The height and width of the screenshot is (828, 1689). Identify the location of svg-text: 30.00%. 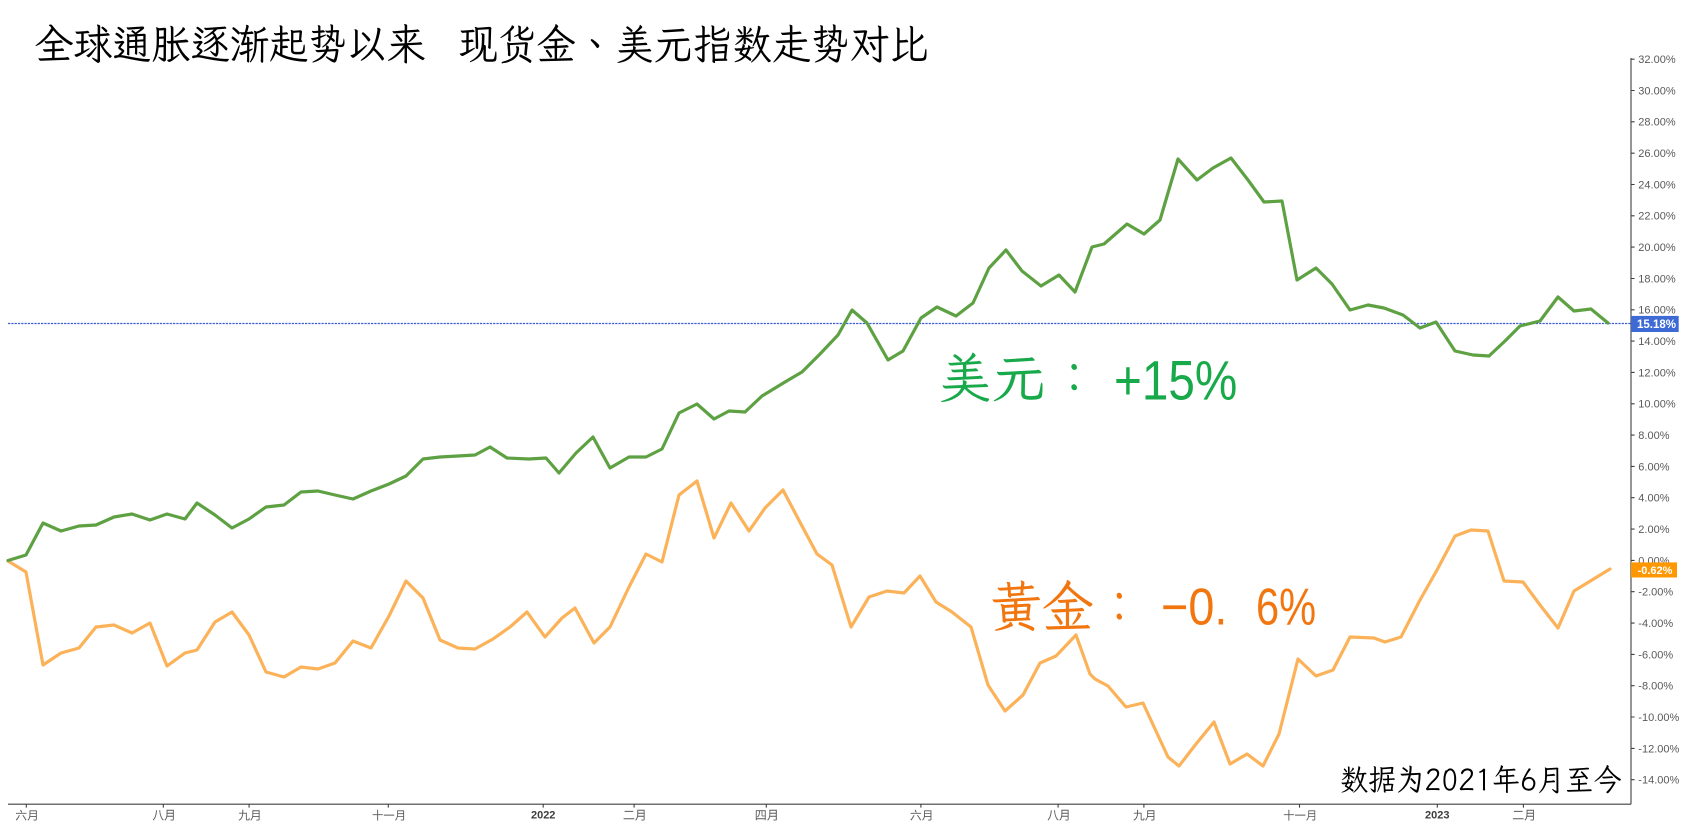
(1657, 91).